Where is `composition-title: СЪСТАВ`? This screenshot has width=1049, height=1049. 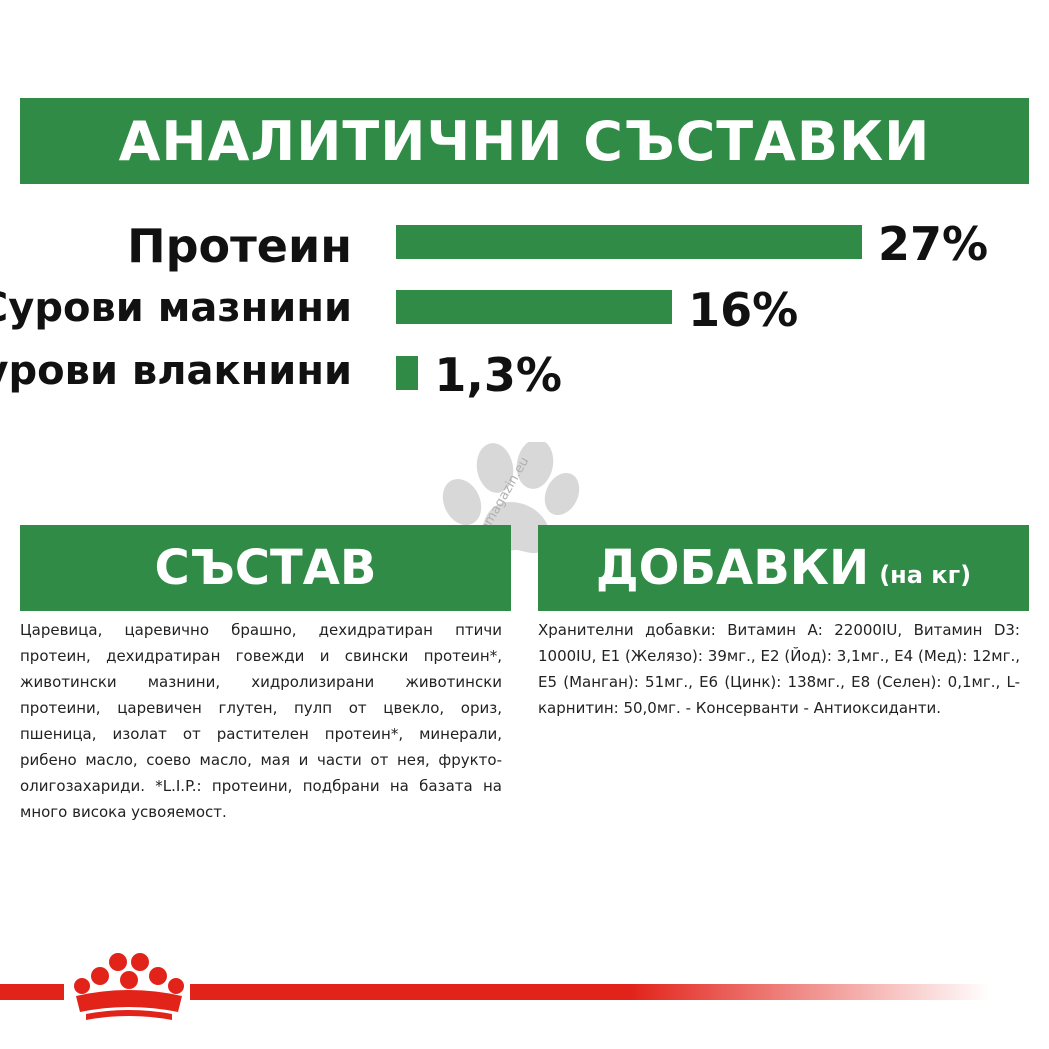
composition-title: СЪСТАВ is located at coordinates (265, 568).